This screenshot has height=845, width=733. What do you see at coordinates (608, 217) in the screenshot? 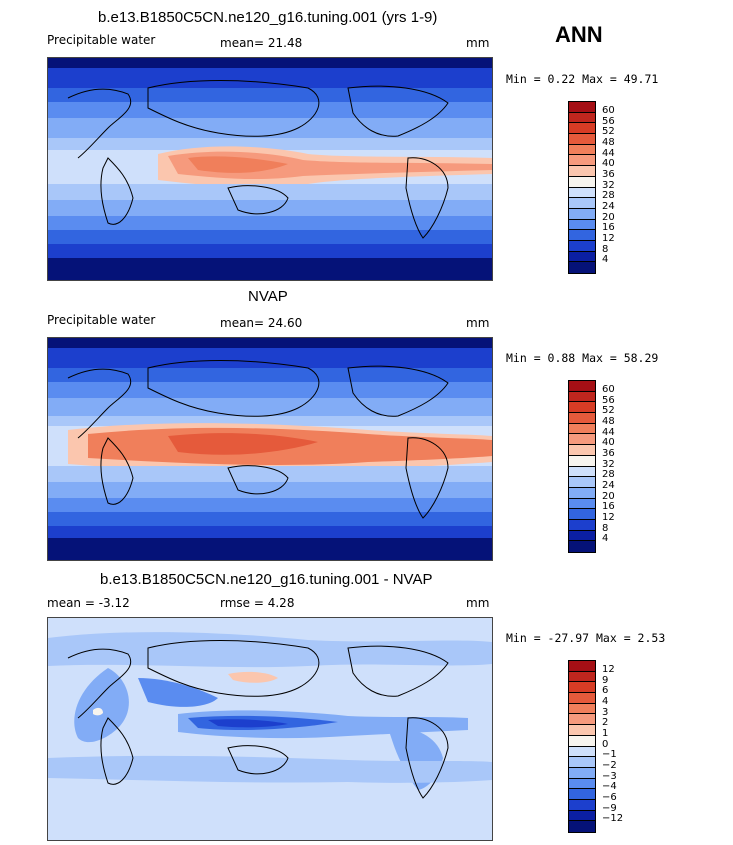
I see `panel-1-colorbar-label: 20` at bounding box center [608, 217].